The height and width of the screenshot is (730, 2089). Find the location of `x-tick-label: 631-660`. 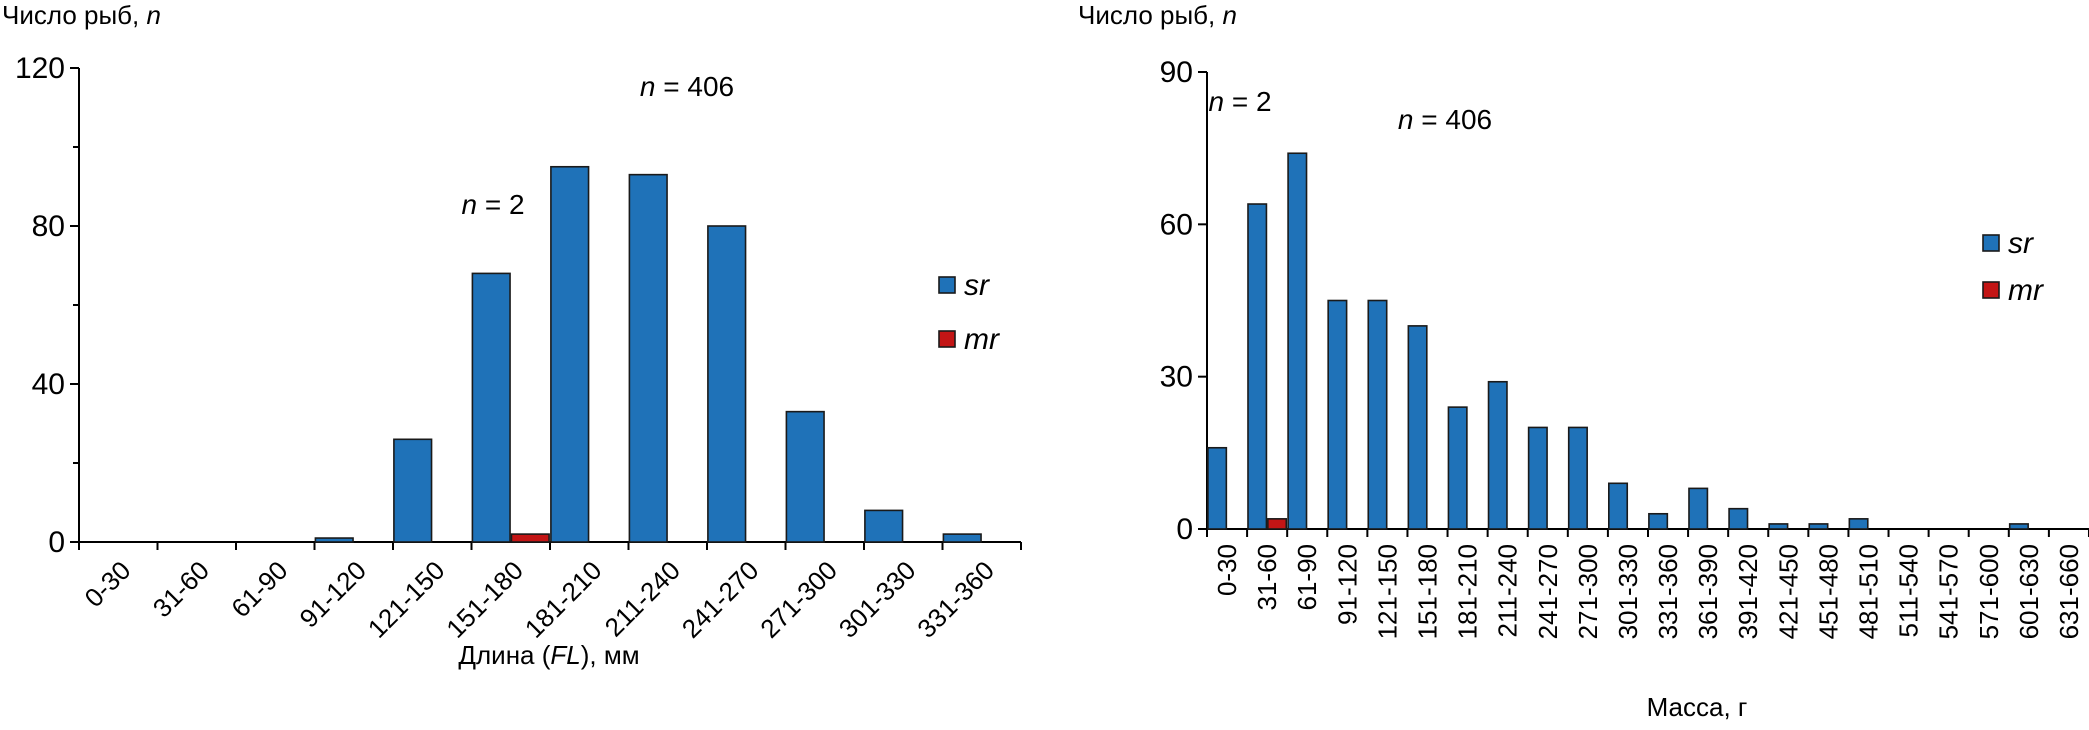

x-tick-label: 631-660 is located at coordinates (2069, 591).